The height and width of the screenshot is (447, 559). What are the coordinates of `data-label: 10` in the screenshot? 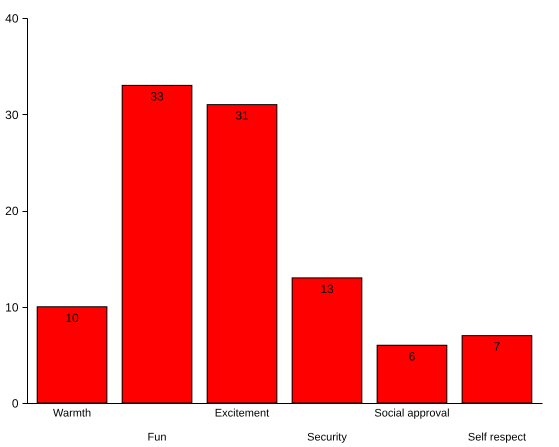 It's located at (72, 317).